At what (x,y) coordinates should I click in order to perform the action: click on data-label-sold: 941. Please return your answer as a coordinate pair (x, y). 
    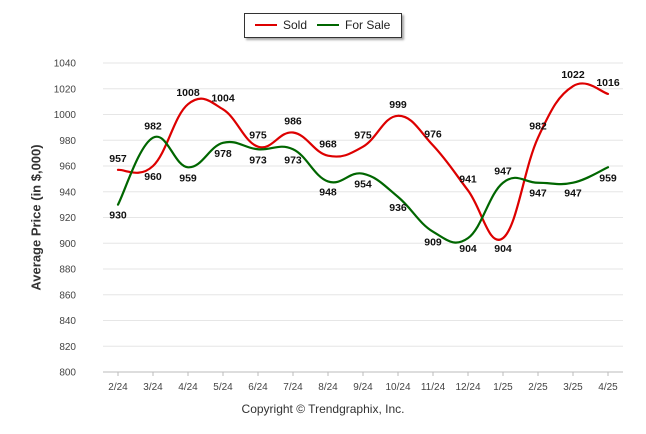
    Looking at the image, I should click on (468, 179).